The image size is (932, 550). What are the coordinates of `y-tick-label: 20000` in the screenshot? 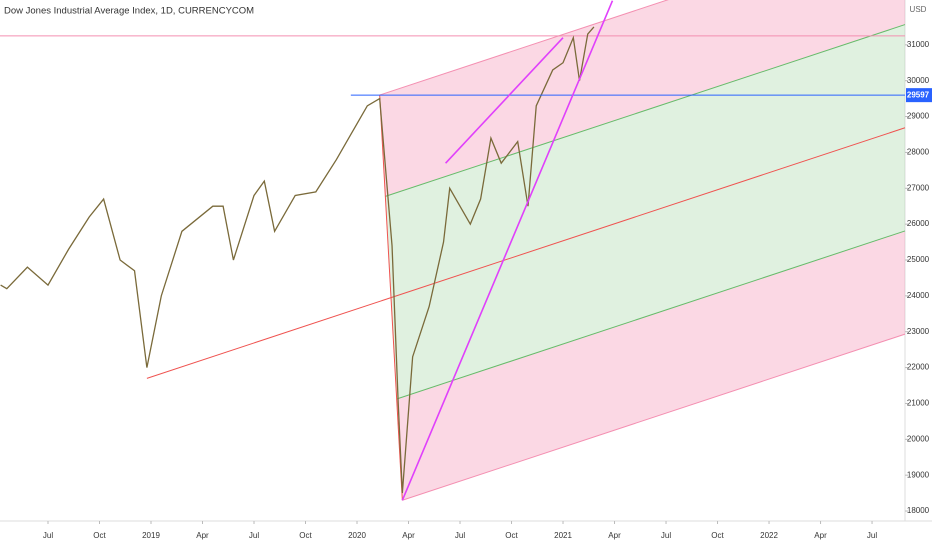 It's located at (918, 438).